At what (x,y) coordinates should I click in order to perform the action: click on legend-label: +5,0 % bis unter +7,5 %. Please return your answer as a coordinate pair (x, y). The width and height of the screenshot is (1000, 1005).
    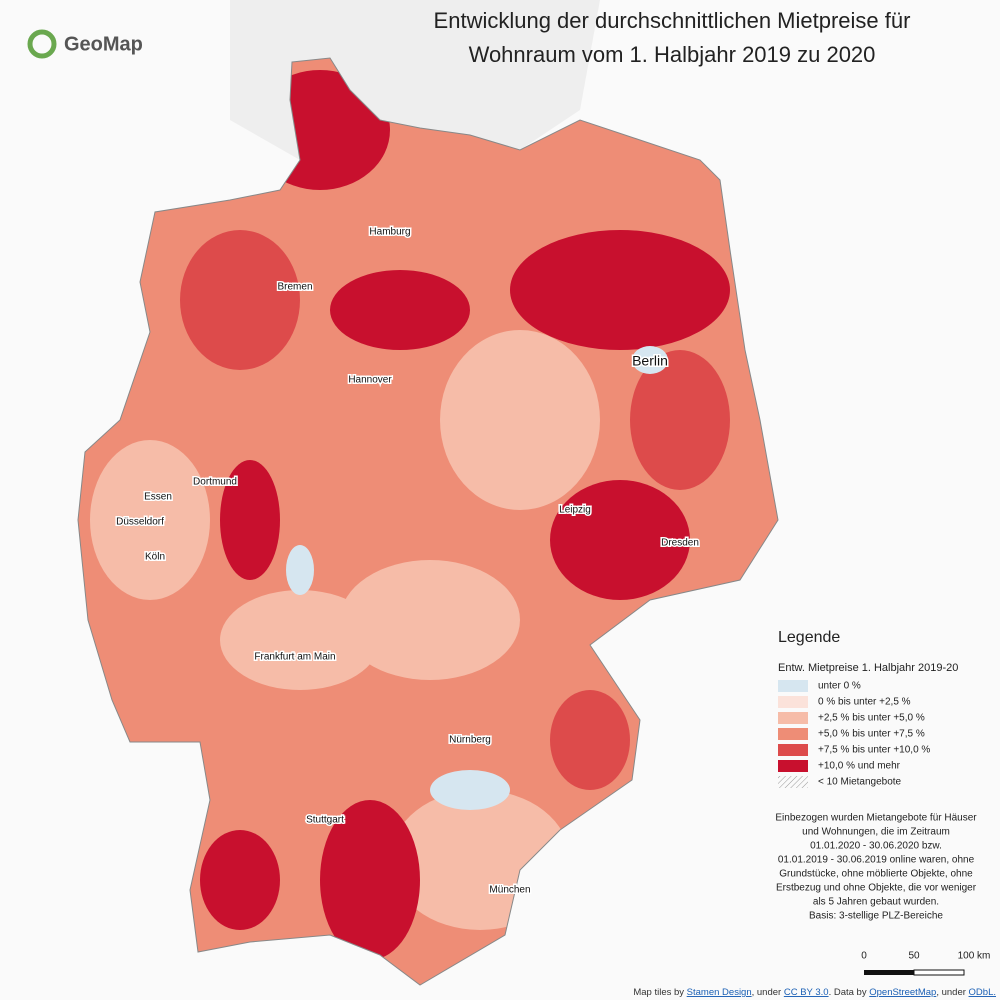
    Looking at the image, I should click on (871, 734).